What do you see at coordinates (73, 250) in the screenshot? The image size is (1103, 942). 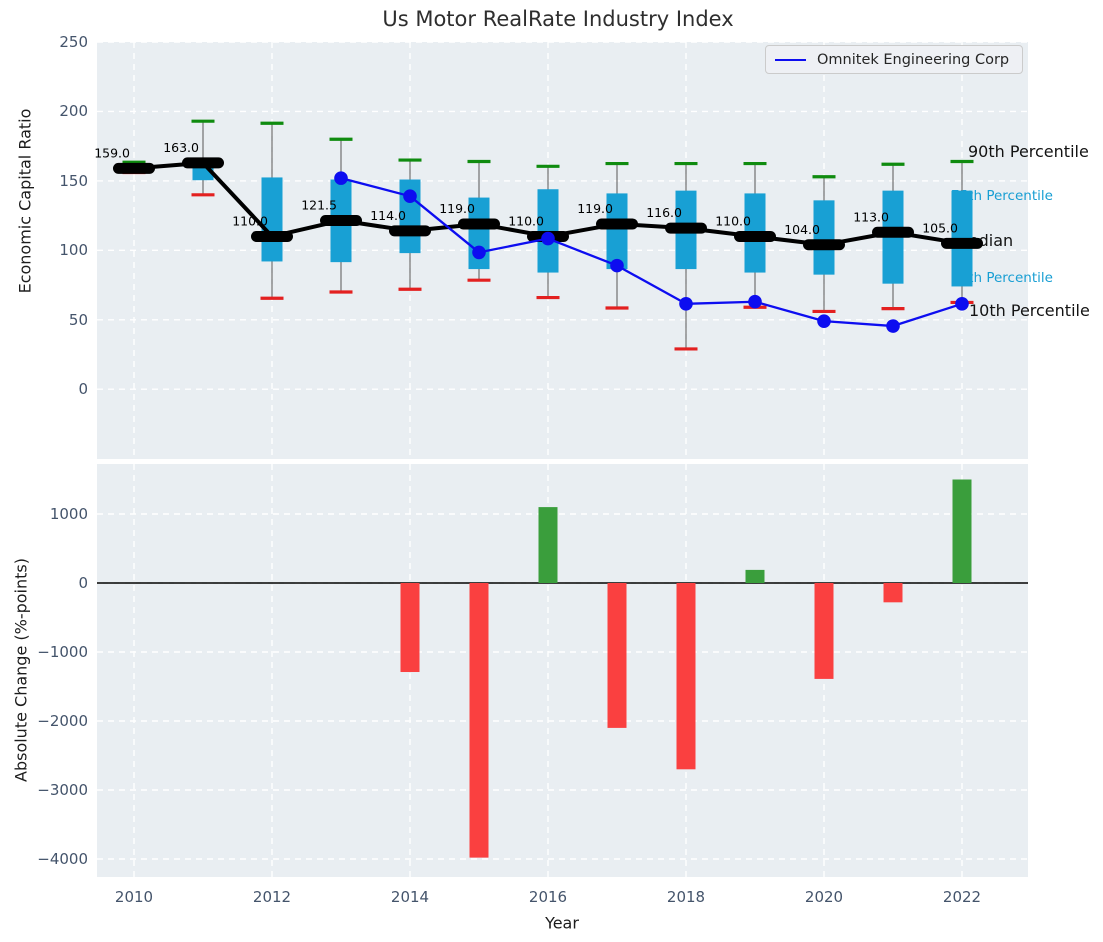 I see `y-tick-top-100: 100` at bounding box center [73, 250].